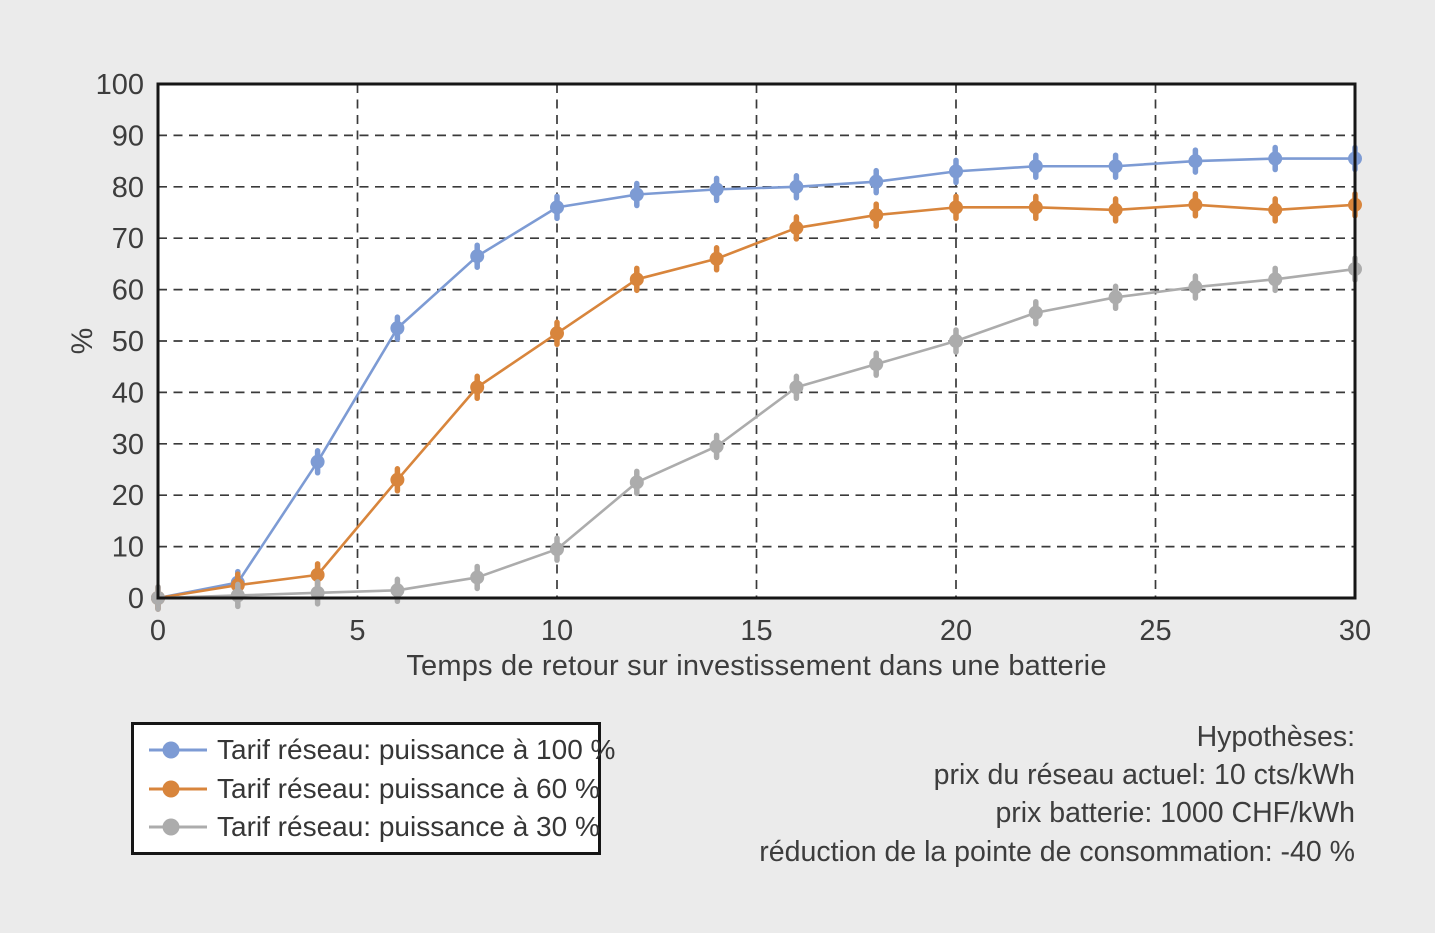 The image size is (1435, 933). I want to click on y-tick-label: 70, so click(128, 239).